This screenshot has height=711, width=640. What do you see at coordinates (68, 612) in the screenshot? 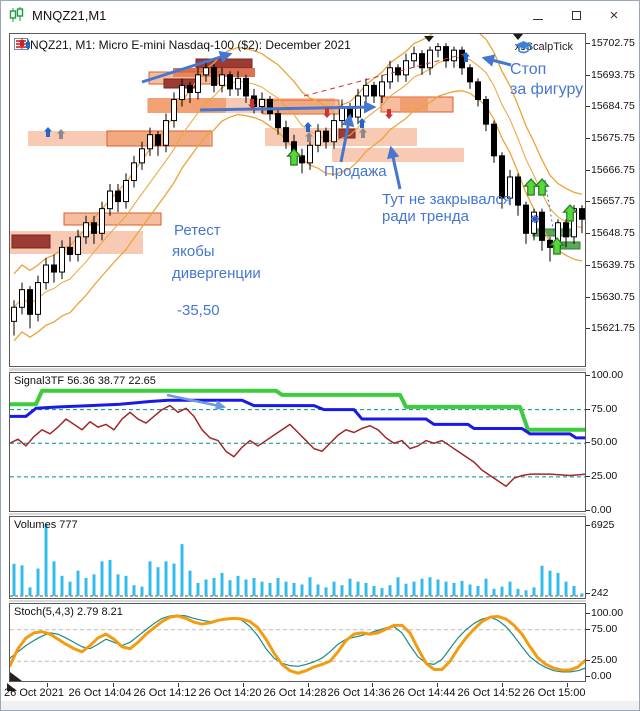
I see `stochastic-label: Stoch(5,4,3) 2.79 8.21` at bounding box center [68, 612].